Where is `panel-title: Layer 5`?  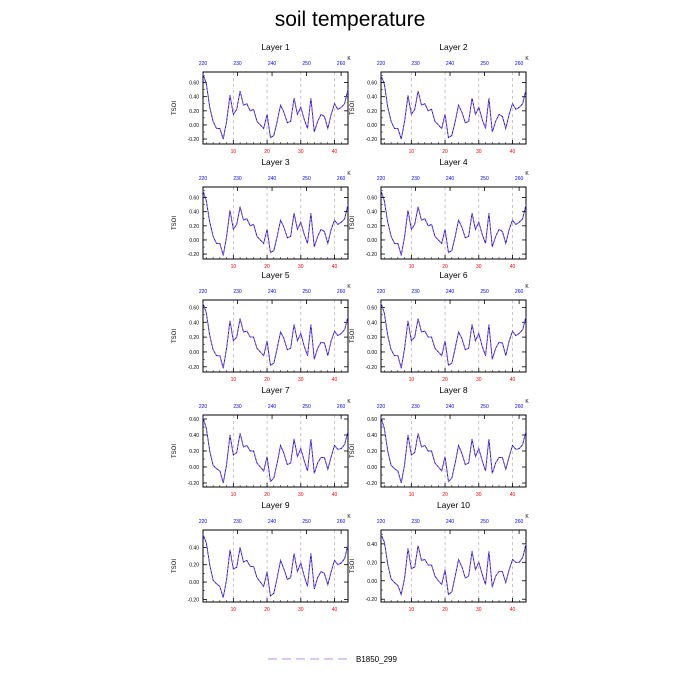 panel-title: Layer 5 is located at coordinates (275, 275).